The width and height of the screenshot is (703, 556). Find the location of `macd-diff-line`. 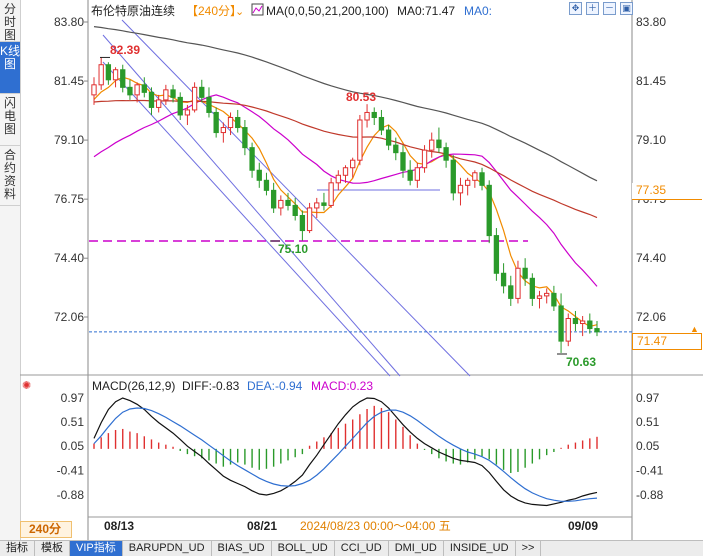

macd-diff-line is located at coordinates (345, 452).